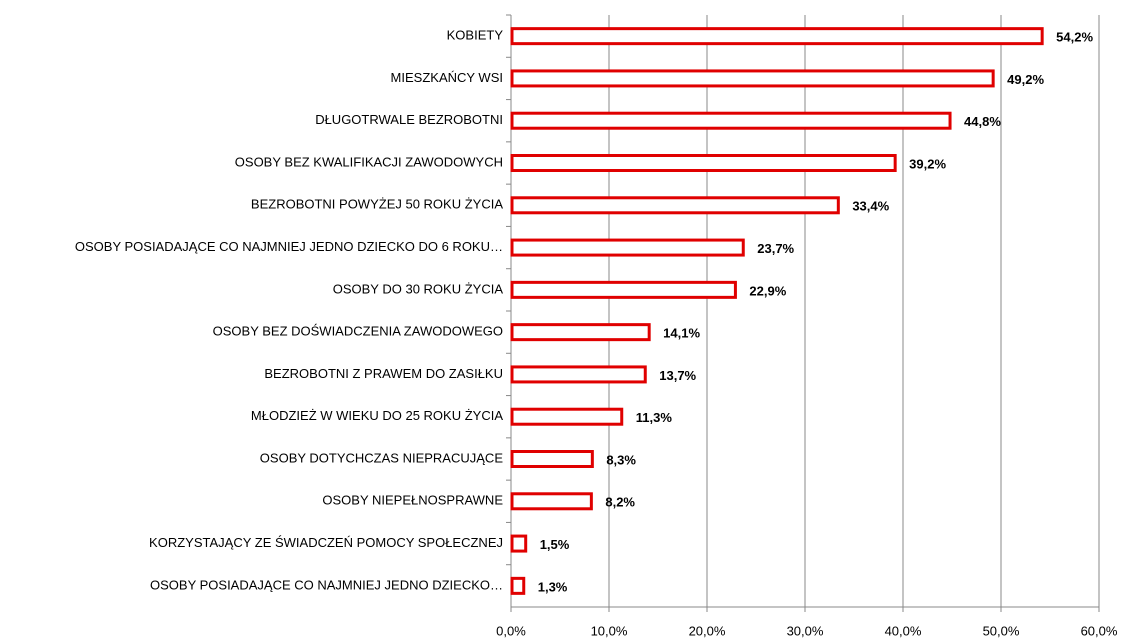 The width and height of the screenshot is (1126, 642). What do you see at coordinates (377, 204) in the screenshot?
I see `y-tick-label: BEZROBOTNI POWYŻEJ 50 ROKU ŻYCIA` at bounding box center [377, 204].